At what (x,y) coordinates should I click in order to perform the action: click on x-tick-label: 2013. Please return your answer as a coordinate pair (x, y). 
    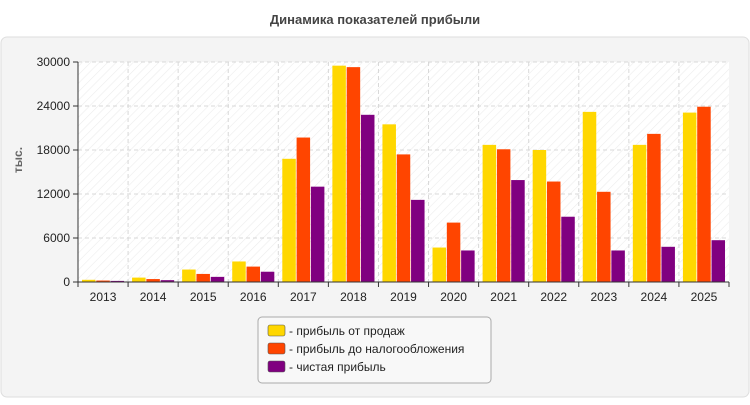
    Looking at the image, I should click on (103, 297).